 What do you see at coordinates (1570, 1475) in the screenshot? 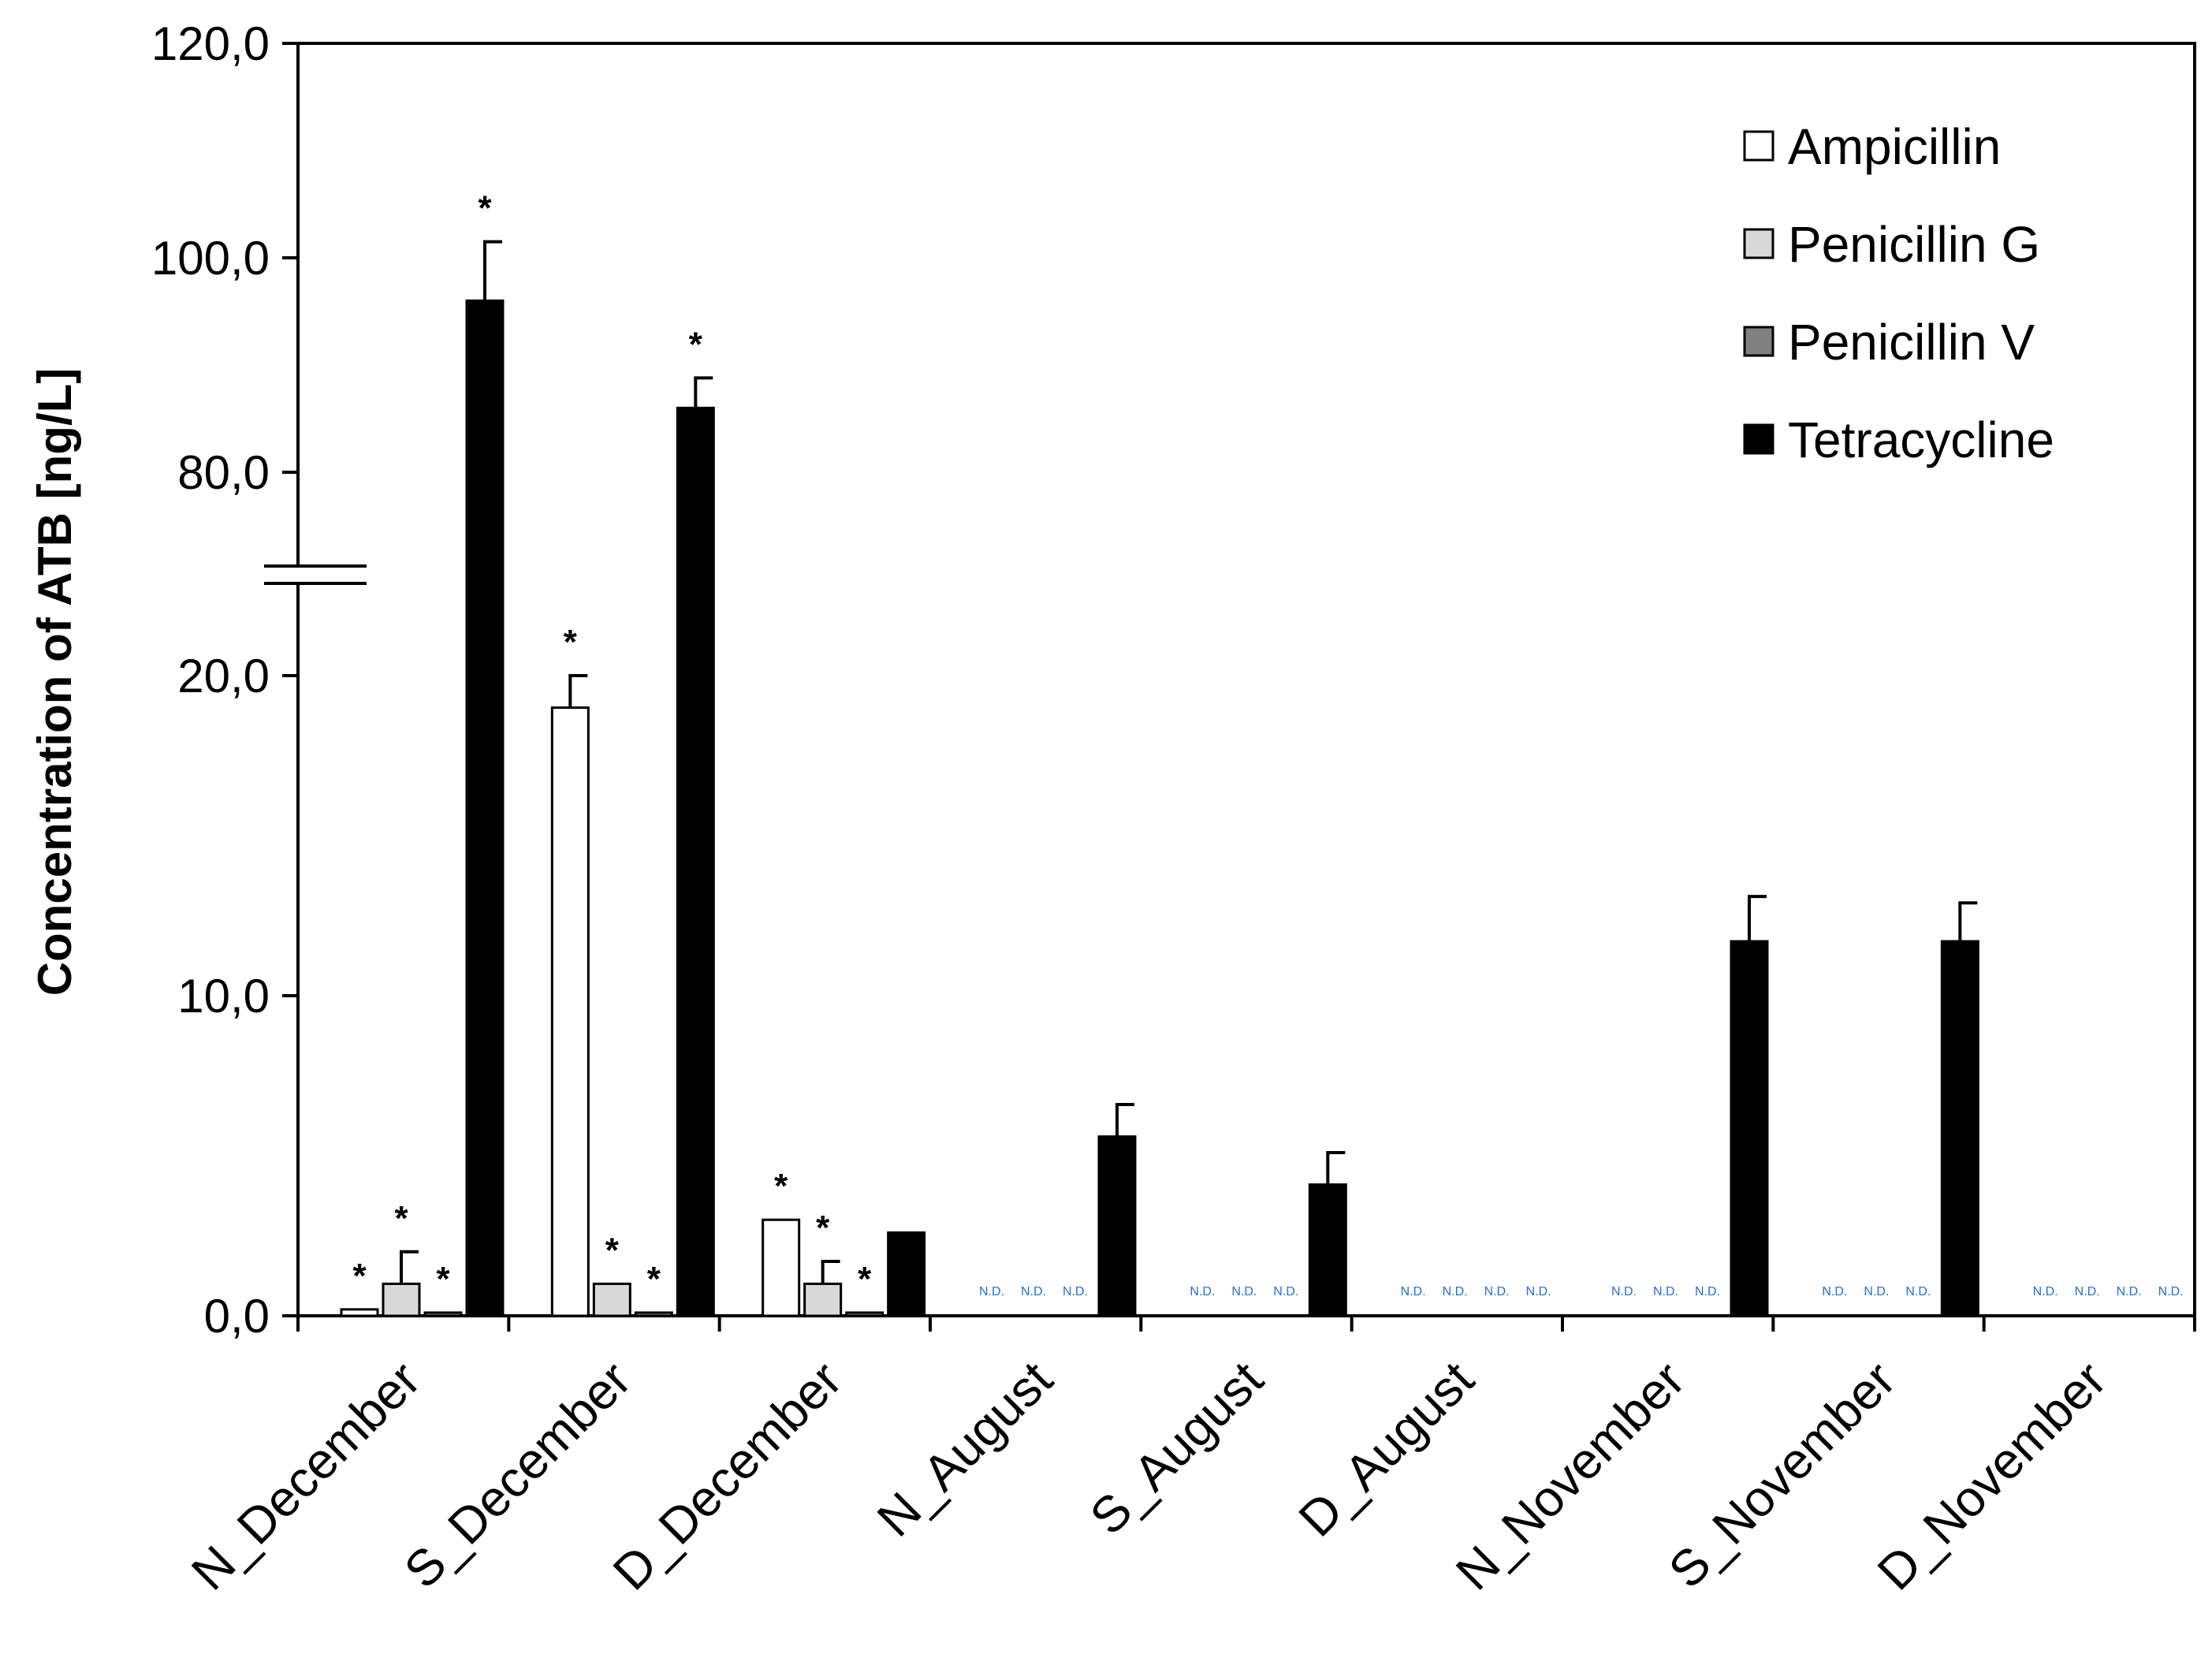
I see `category-label-n-november: N_November` at bounding box center [1570, 1475].